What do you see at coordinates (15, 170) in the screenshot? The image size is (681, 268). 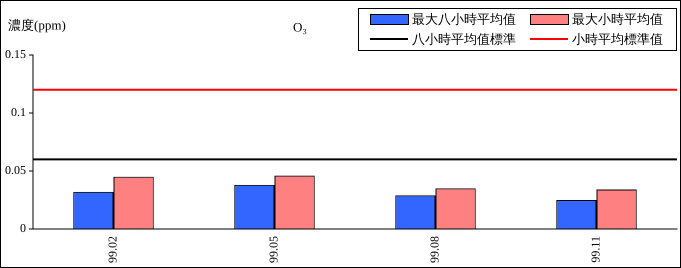 I see `y-tick-label: 0.05` at bounding box center [15, 170].